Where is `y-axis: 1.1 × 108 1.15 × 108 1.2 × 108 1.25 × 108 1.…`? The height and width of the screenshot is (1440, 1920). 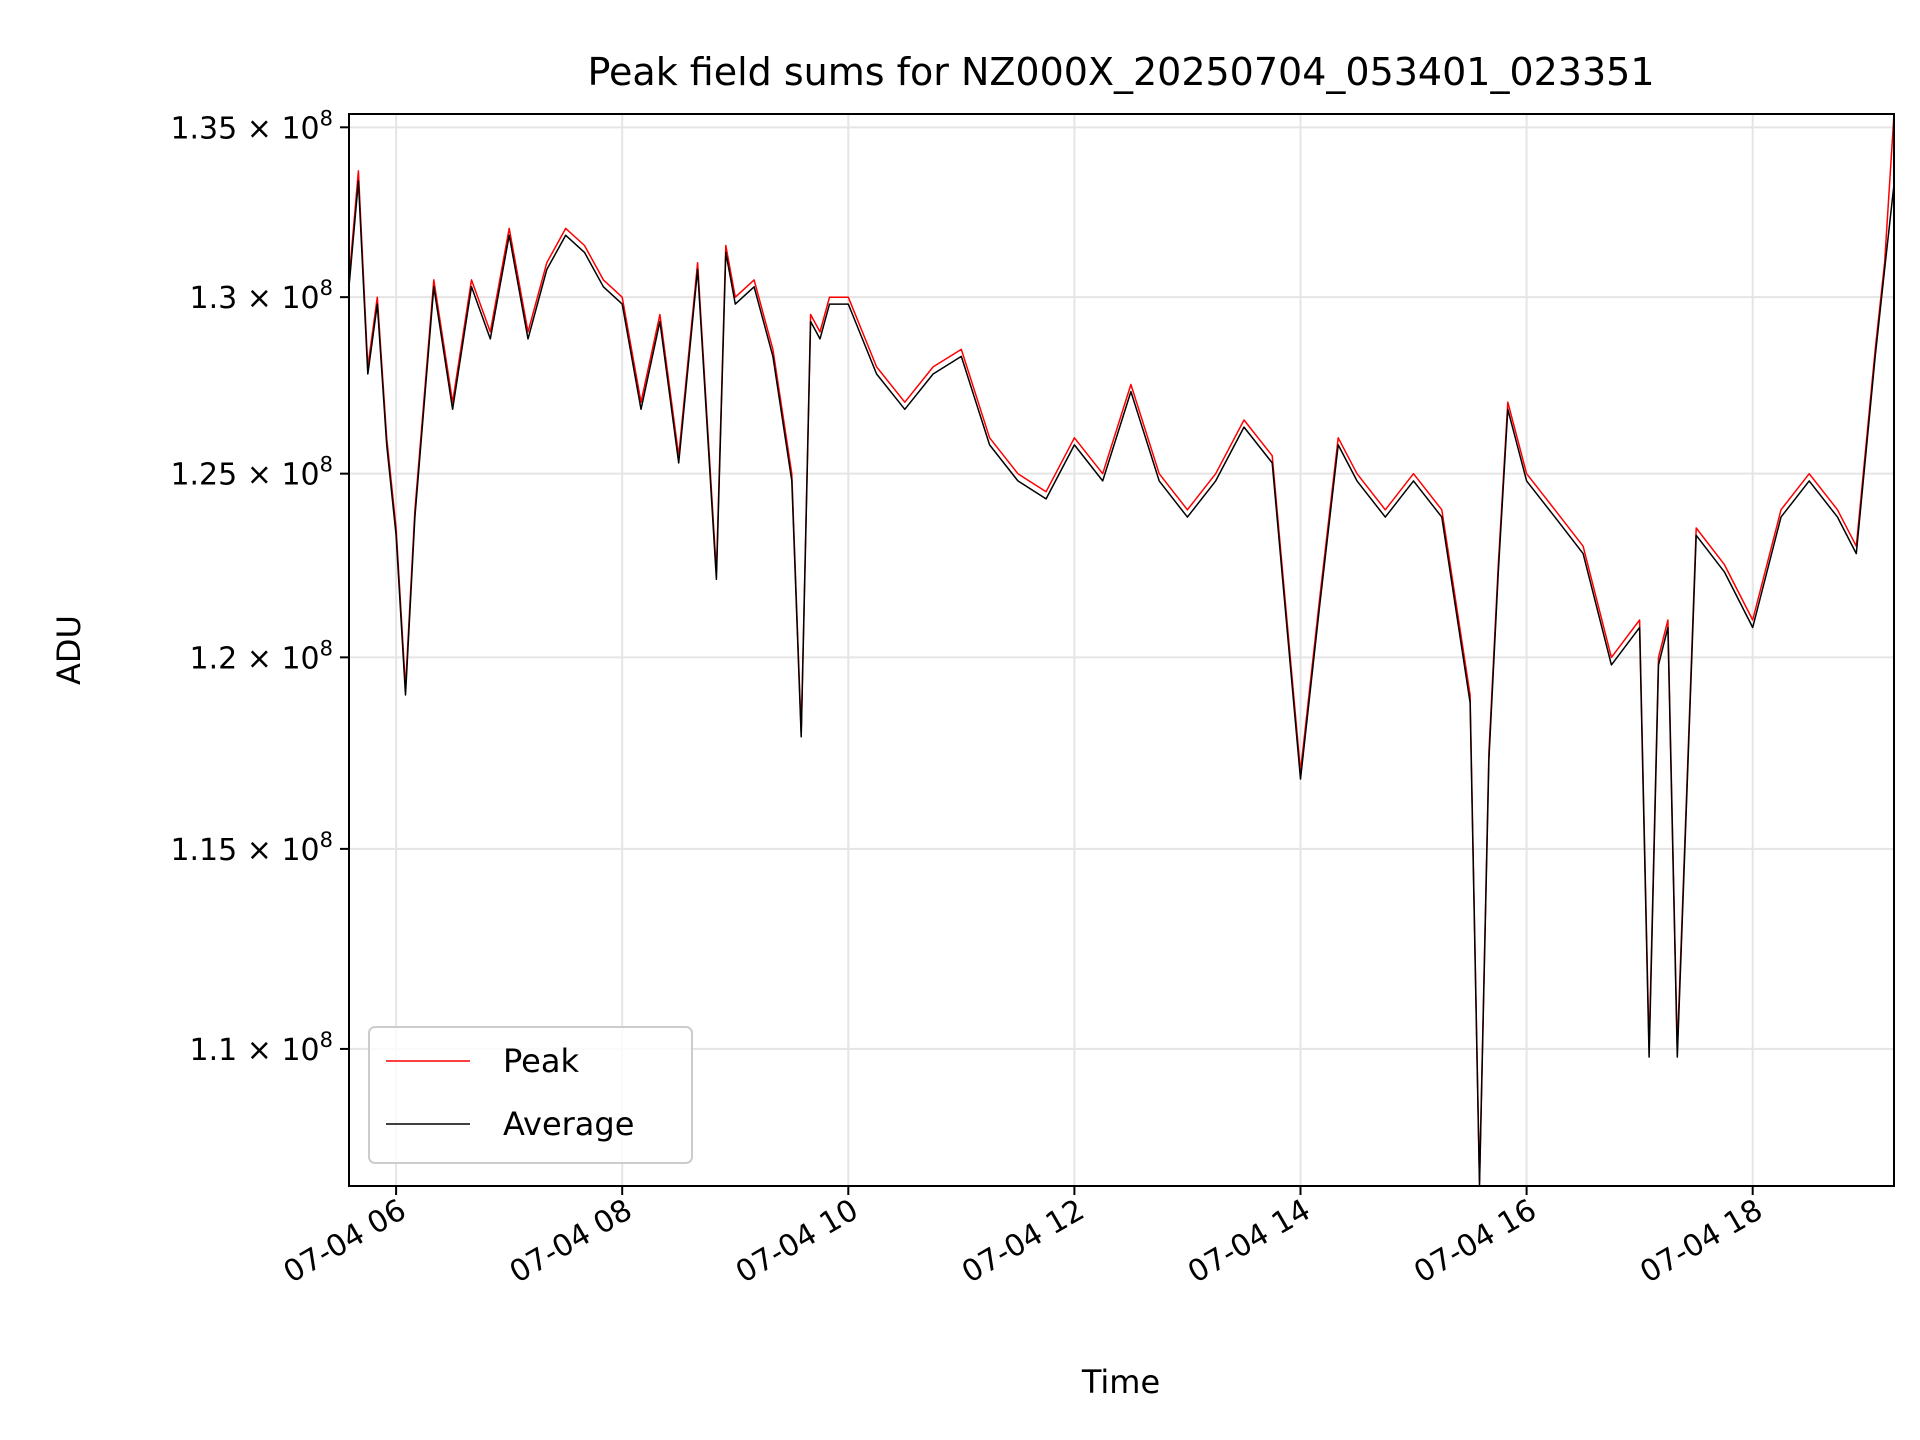 y-axis: 1.1 × 108 1.15 × 108 1.2 × 108 1.25 × 108 1.… is located at coordinates (259, 587).